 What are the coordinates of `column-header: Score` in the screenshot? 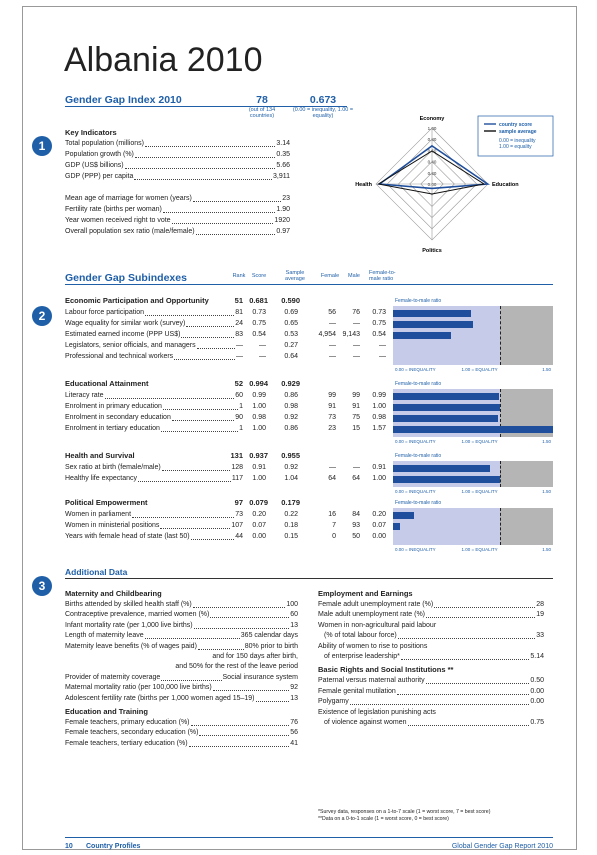 It's located at (259, 276).